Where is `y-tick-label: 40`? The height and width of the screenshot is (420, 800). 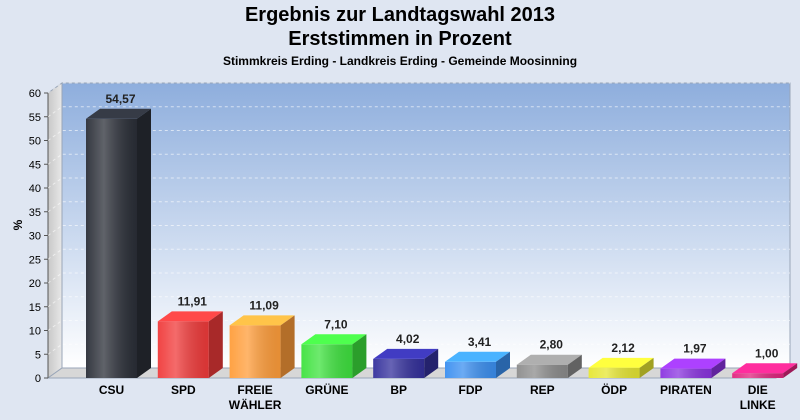
y-tick-label: 40 is located at coordinates (35, 189).